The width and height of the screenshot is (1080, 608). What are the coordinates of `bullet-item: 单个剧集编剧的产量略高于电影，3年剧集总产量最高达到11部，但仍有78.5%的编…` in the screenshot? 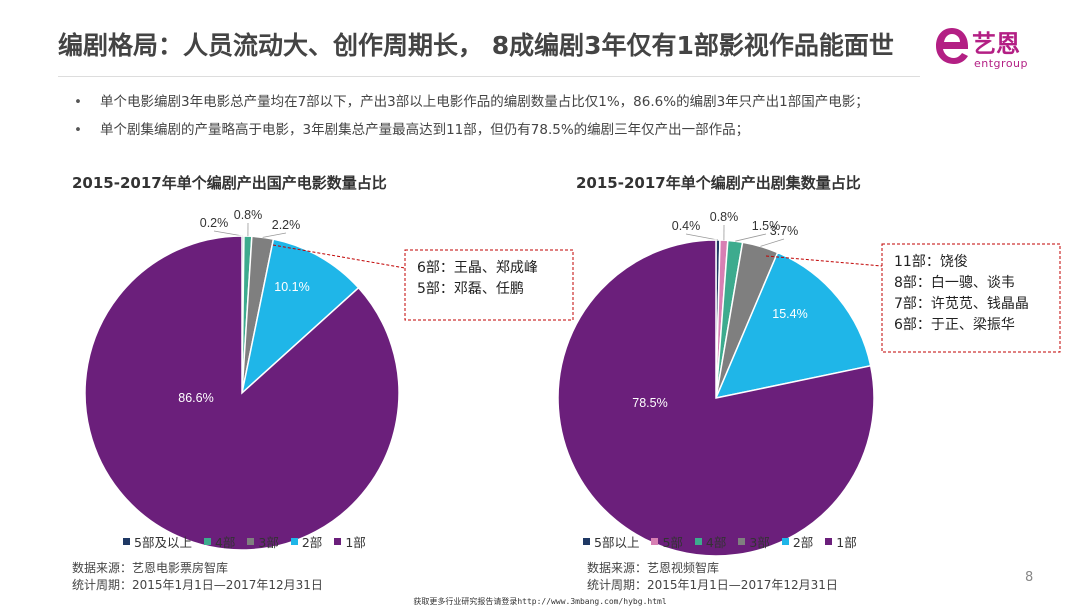 It's located at (469, 134).